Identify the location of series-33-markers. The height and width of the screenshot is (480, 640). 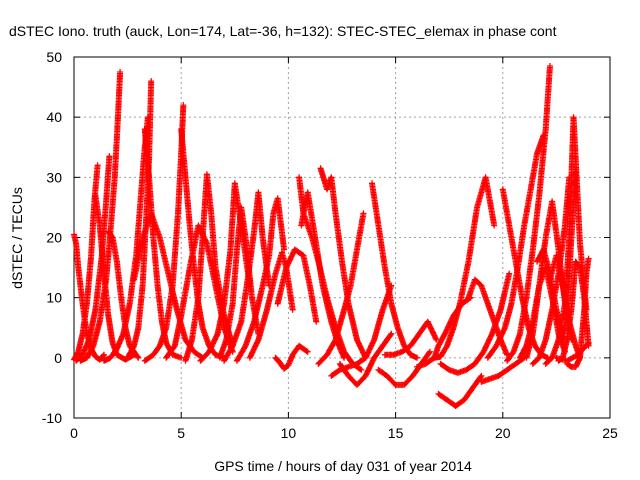
(460, 390).